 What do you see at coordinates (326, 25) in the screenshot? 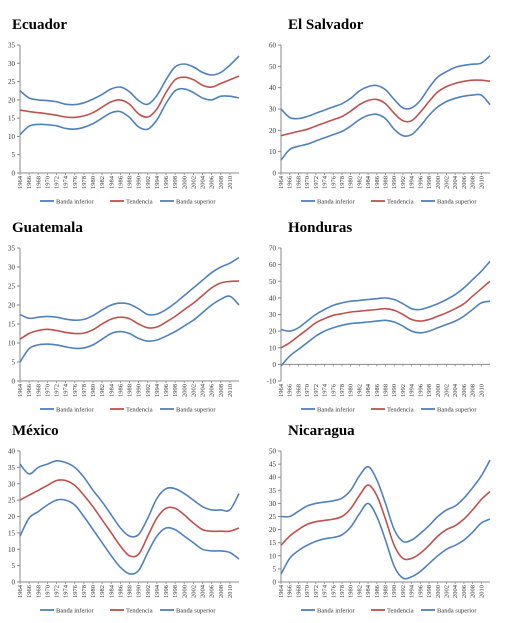
I see `panel-title: El Salvador` at bounding box center [326, 25].